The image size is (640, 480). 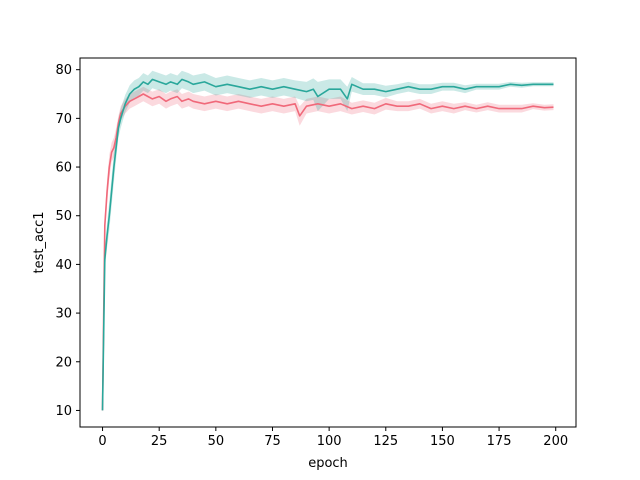 I want to click on x-tick-label: 75, so click(x=272, y=441).